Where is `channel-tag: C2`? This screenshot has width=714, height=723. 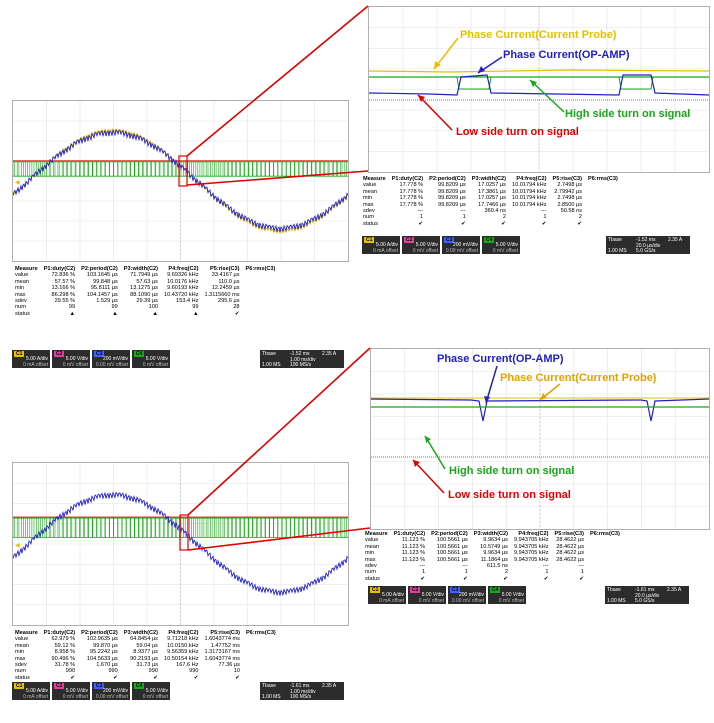
channel-tag: C2 is located at coordinates (409, 240).